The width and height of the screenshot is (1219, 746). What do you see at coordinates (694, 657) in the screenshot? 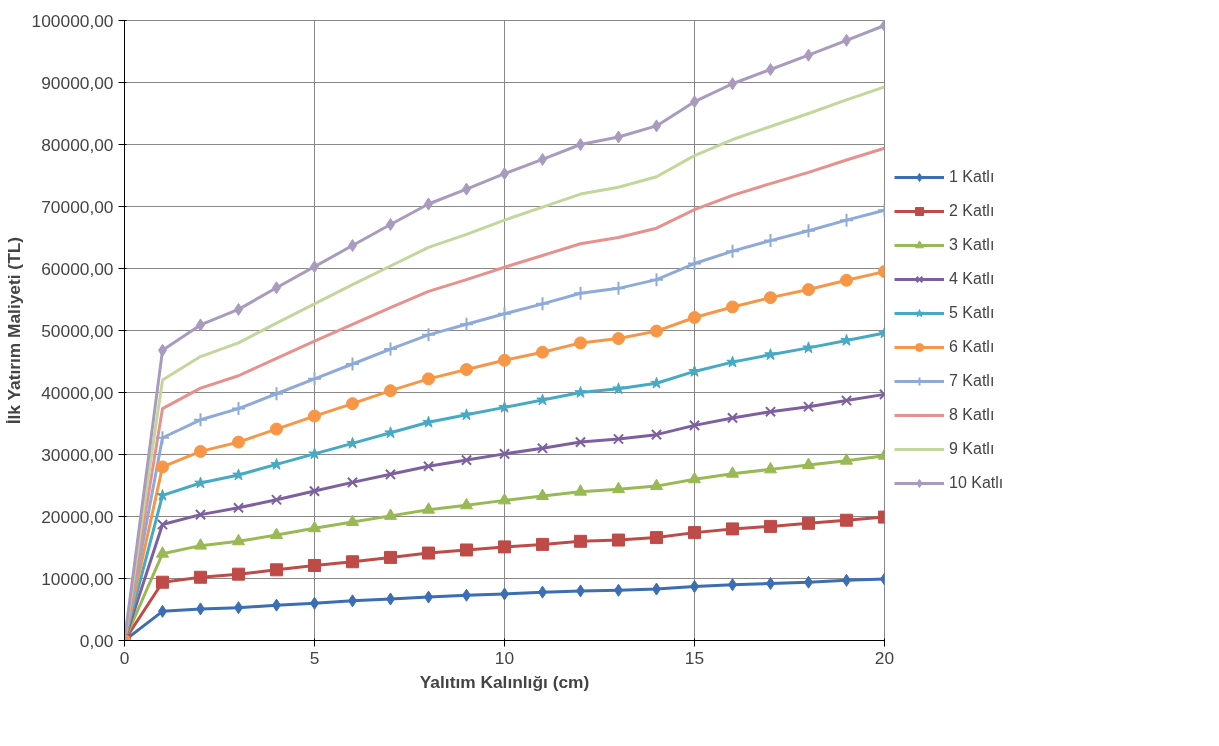
I see `x-tick-label: 15` at bounding box center [694, 657].